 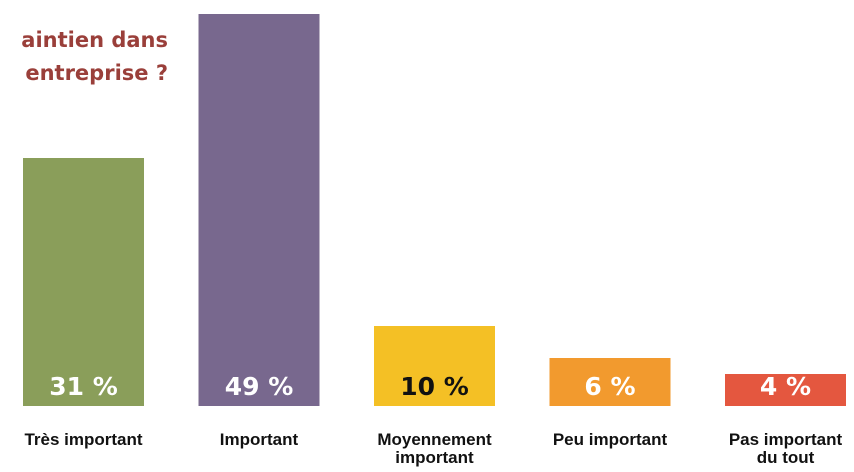 What do you see at coordinates (83, 282) in the screenshot?
I see `bar-tres-important` at bounding box center [83, 282].